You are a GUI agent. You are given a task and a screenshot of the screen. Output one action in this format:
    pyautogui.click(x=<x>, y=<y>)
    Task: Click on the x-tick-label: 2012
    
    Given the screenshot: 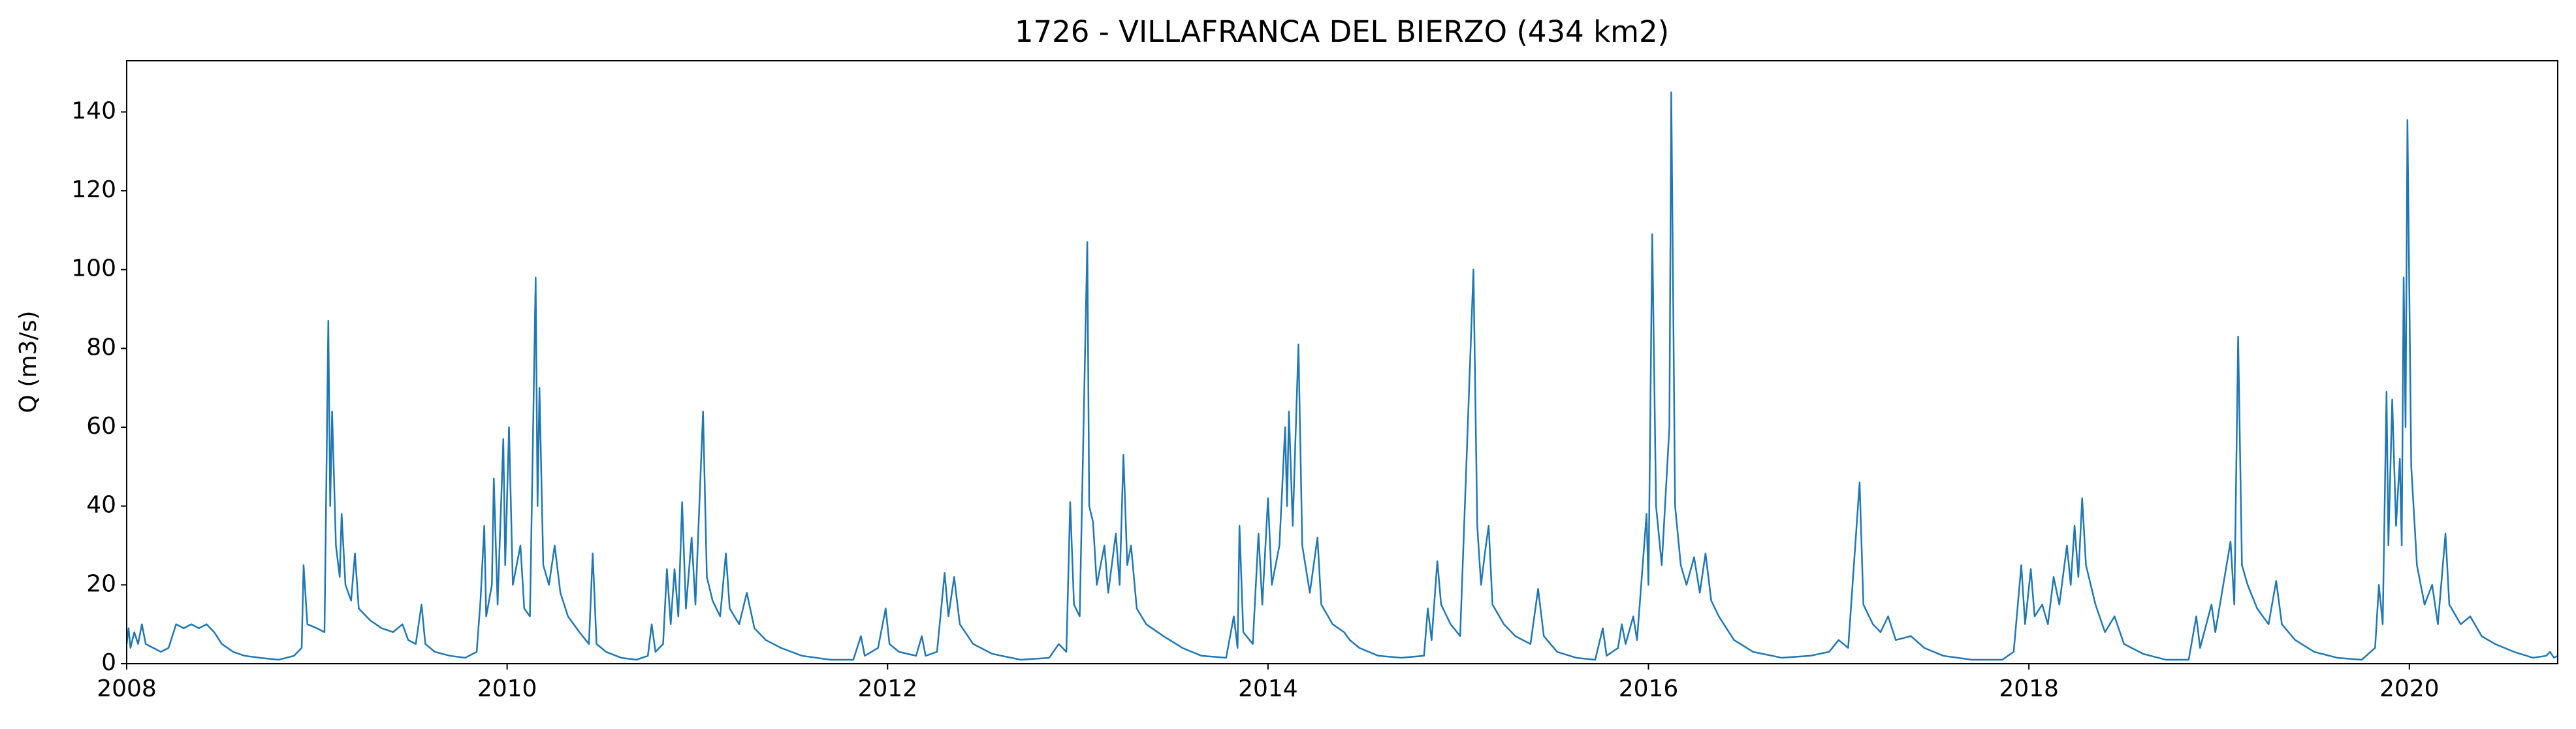 What is the action you would take?
    pyautogui.click(x=887, y=688)
    